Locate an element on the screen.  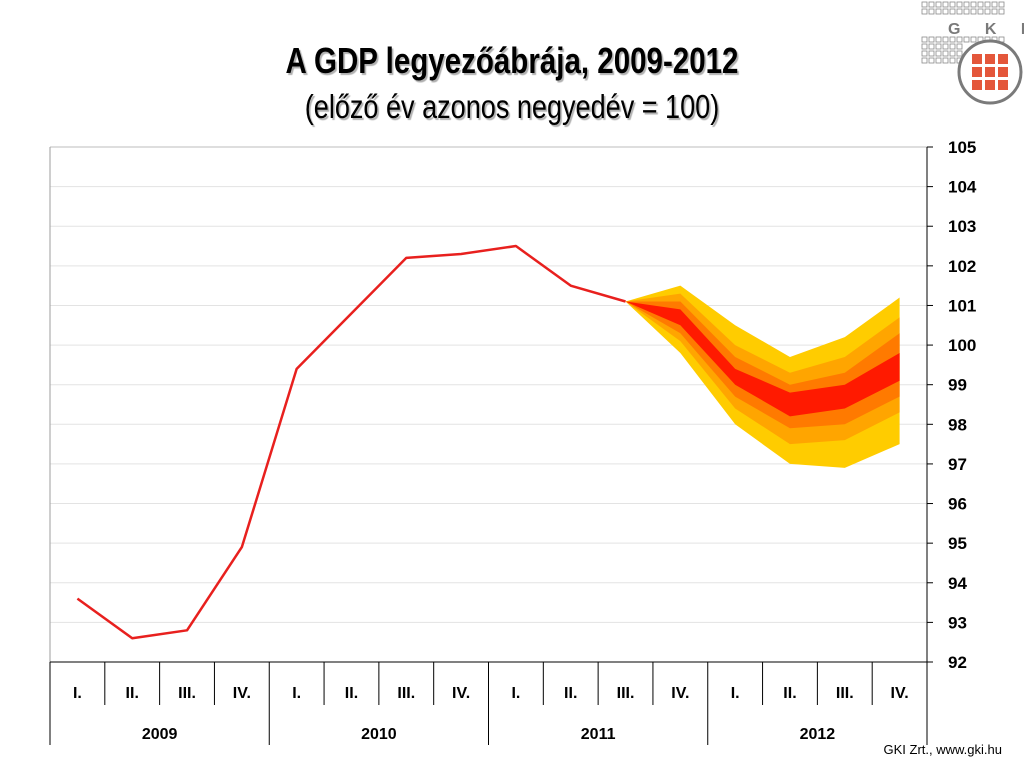
y-tick-label: 102 is located at coordinates (962, 266).